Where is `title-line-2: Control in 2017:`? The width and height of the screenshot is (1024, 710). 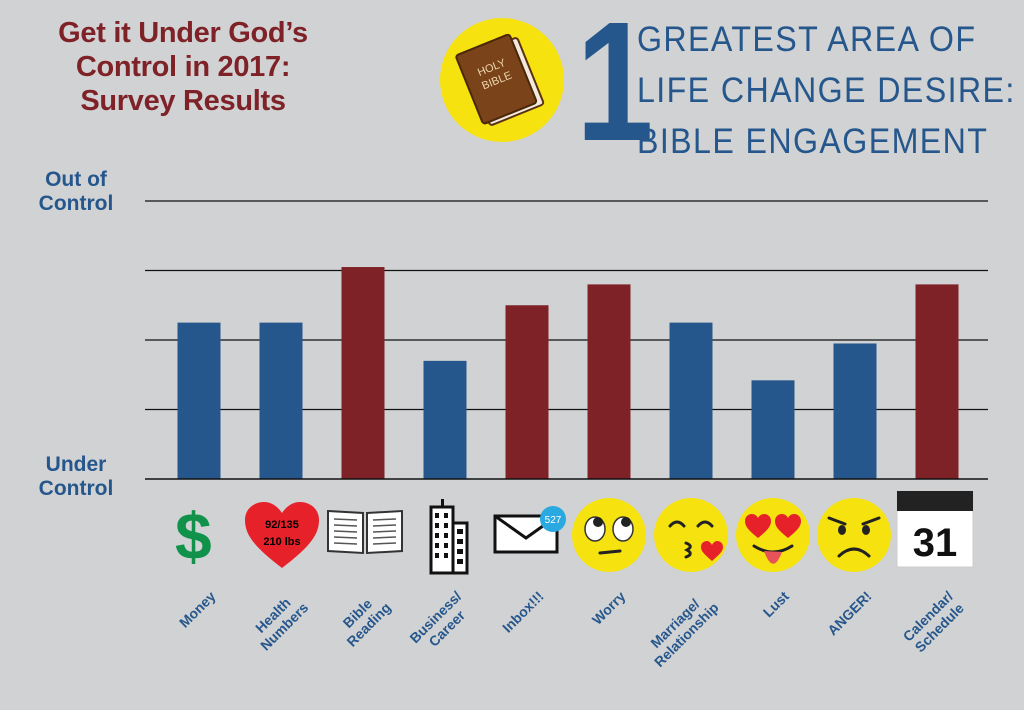 title-line-2: Control in 2017: is located at coordinates (183, 67).